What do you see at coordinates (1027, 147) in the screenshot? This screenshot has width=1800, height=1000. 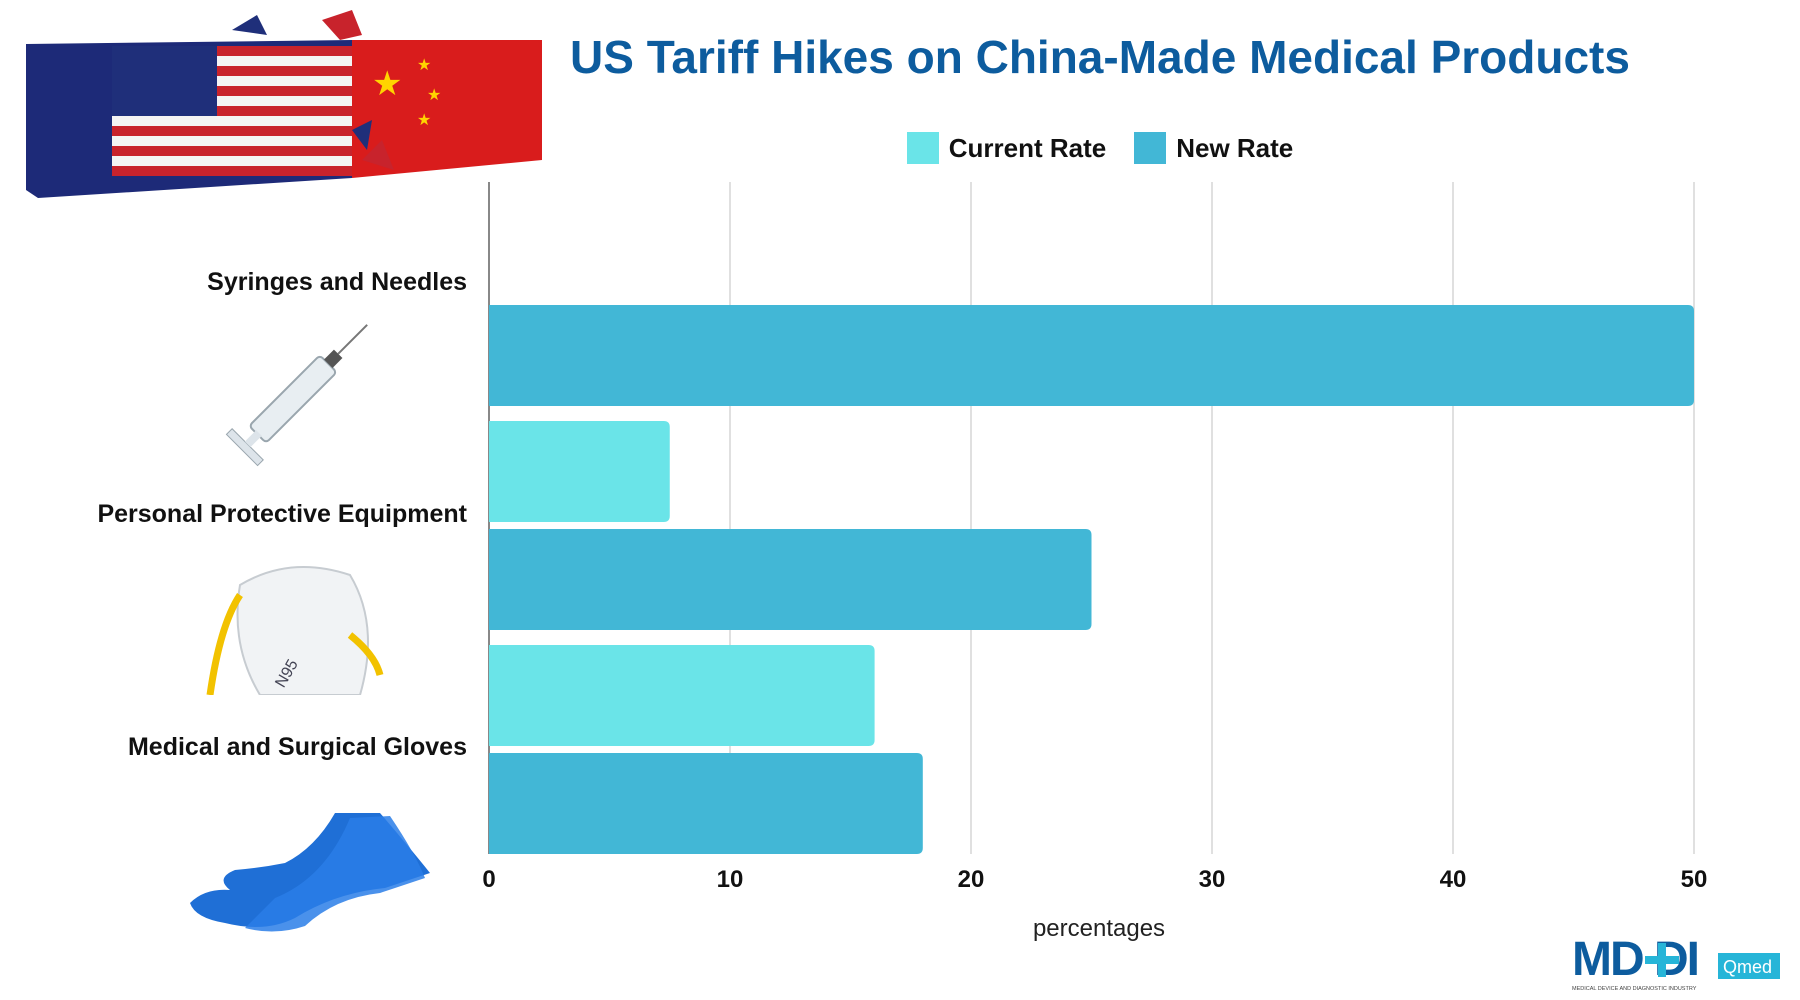 I see `legend-label-current: Current Rate` at bounding box center [1027, 147].